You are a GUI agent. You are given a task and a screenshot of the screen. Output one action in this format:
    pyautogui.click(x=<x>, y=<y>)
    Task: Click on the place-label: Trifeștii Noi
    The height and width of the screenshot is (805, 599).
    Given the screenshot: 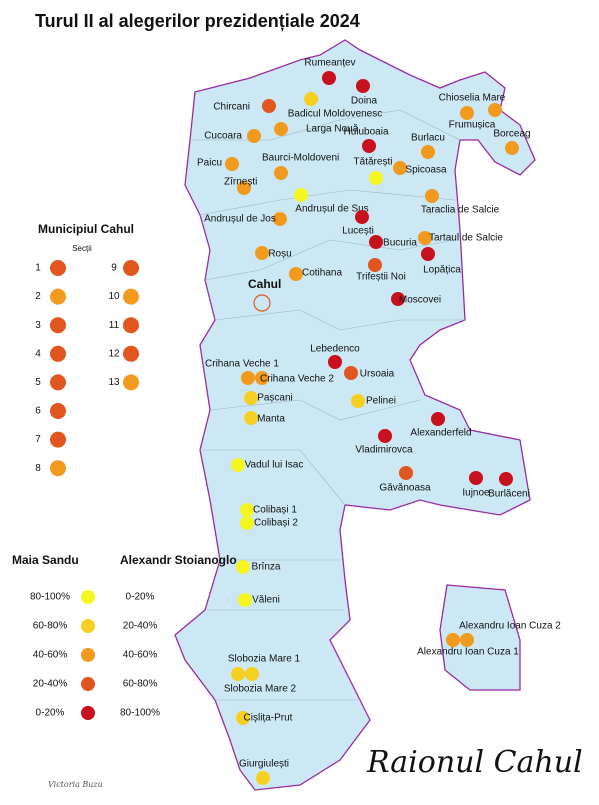 What is the action you would take?
    pyautogui.click(x=381, y=277)
    